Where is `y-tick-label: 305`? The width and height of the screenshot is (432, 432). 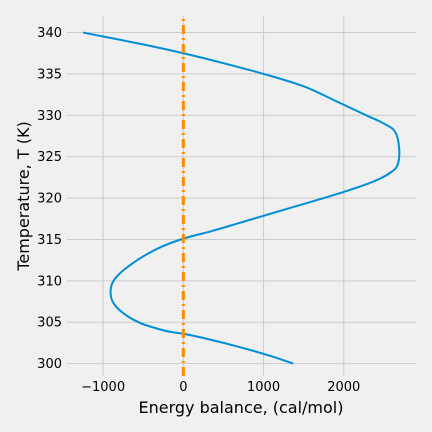
y-tick-label: 305 is located at coordinates (49, 323).